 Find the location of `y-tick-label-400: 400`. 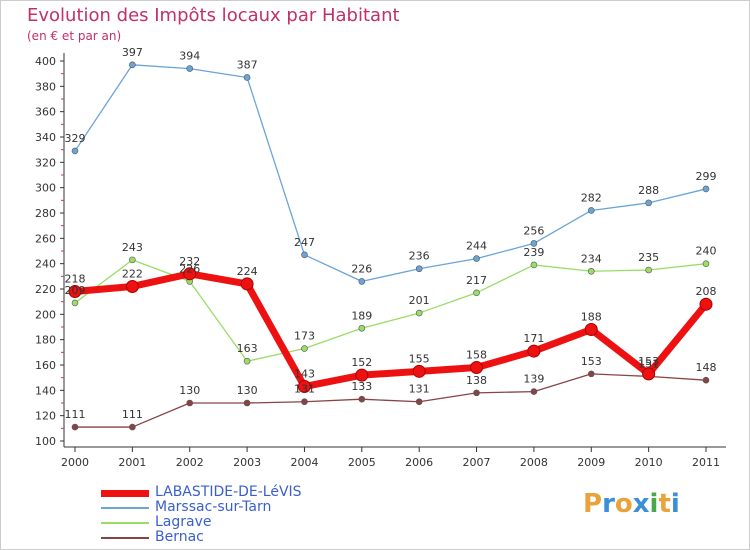

y-tick-label-400: 400 is located at coordinates (45, 61).